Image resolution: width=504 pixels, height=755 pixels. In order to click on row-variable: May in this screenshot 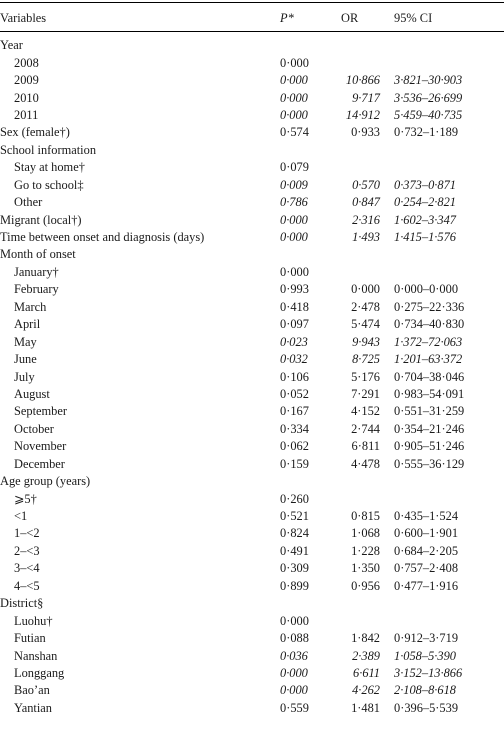, I will do `click(25, 341)`.